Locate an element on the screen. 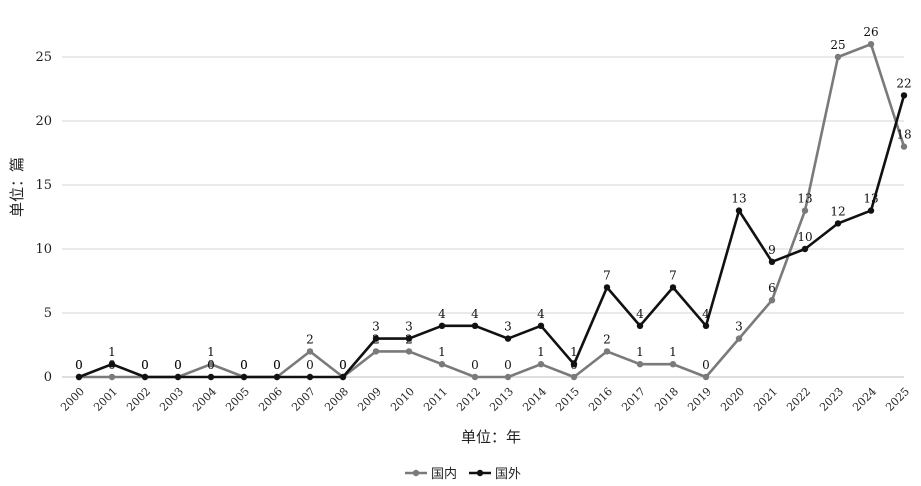 The image size is (921, 486). legend-entry-label: 国内 is located at coordinates (444, 474).